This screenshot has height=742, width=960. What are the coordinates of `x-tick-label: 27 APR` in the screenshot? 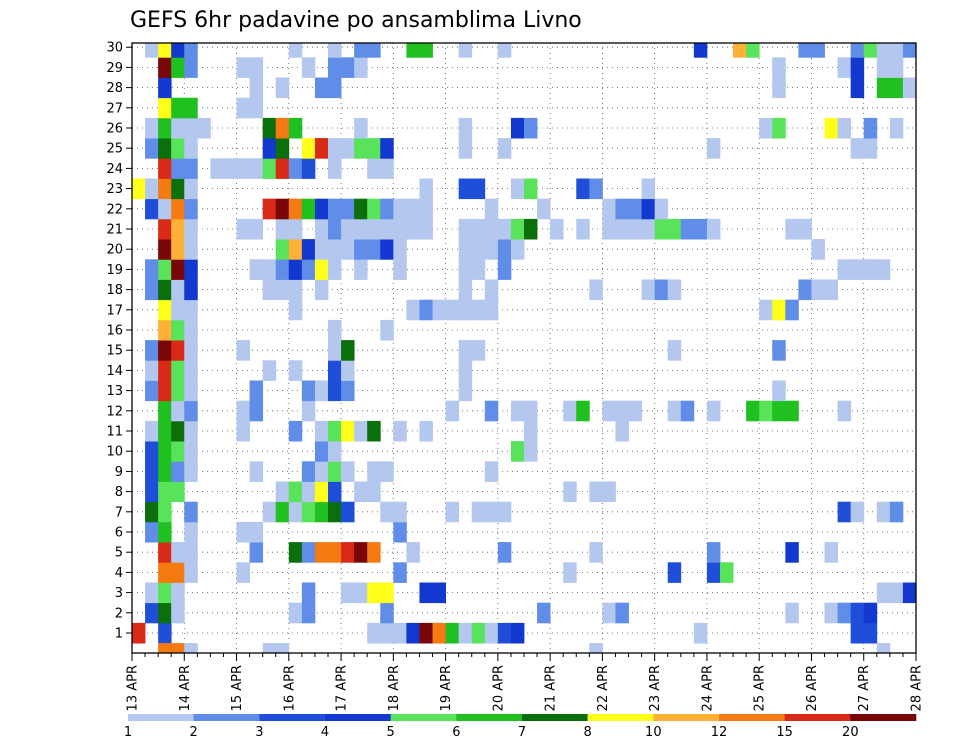 It's located at (864, 688).